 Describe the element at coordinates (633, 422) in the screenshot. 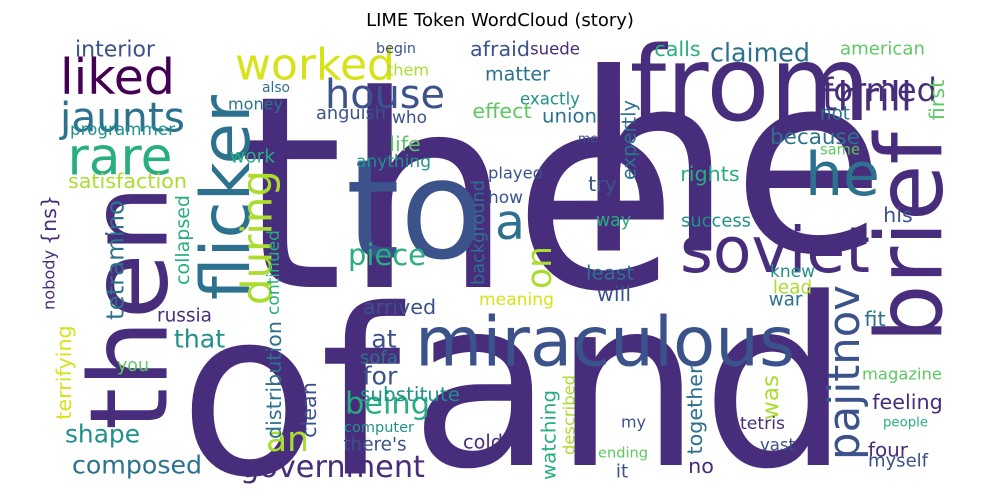

I see `word-my: my` at that location.